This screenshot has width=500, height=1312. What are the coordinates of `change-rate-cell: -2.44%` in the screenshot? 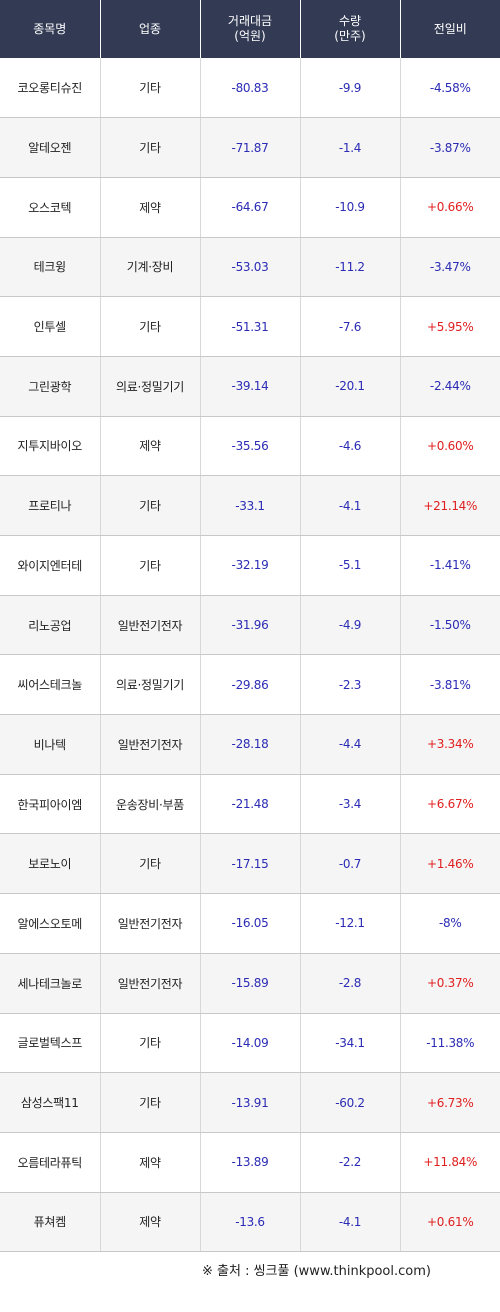 It's located at (450, 386).